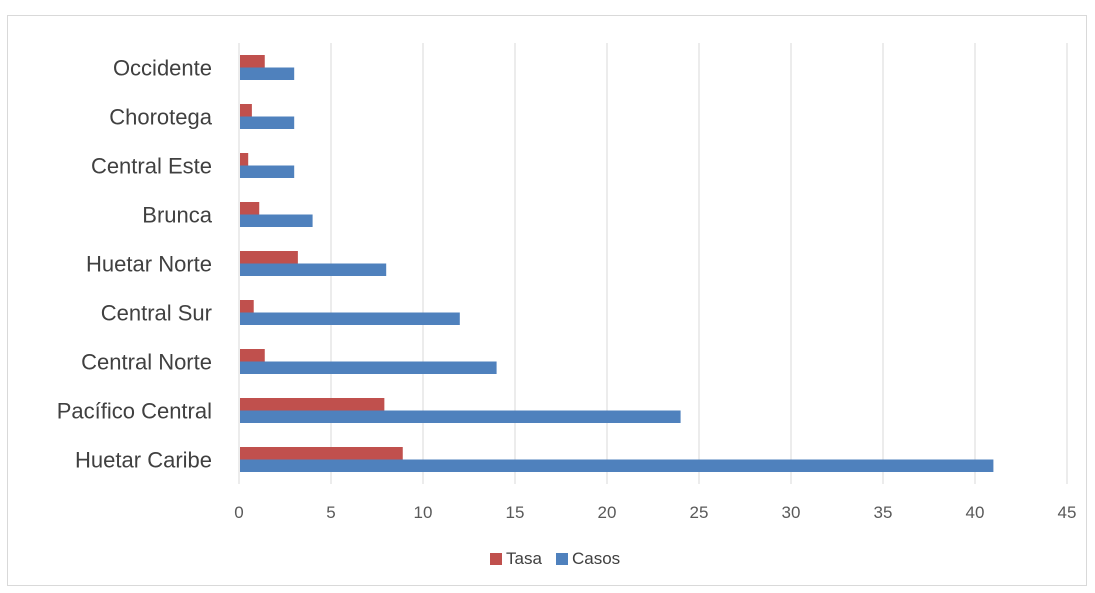  I want to click on bar-casos-central-este, so click(267, 171).